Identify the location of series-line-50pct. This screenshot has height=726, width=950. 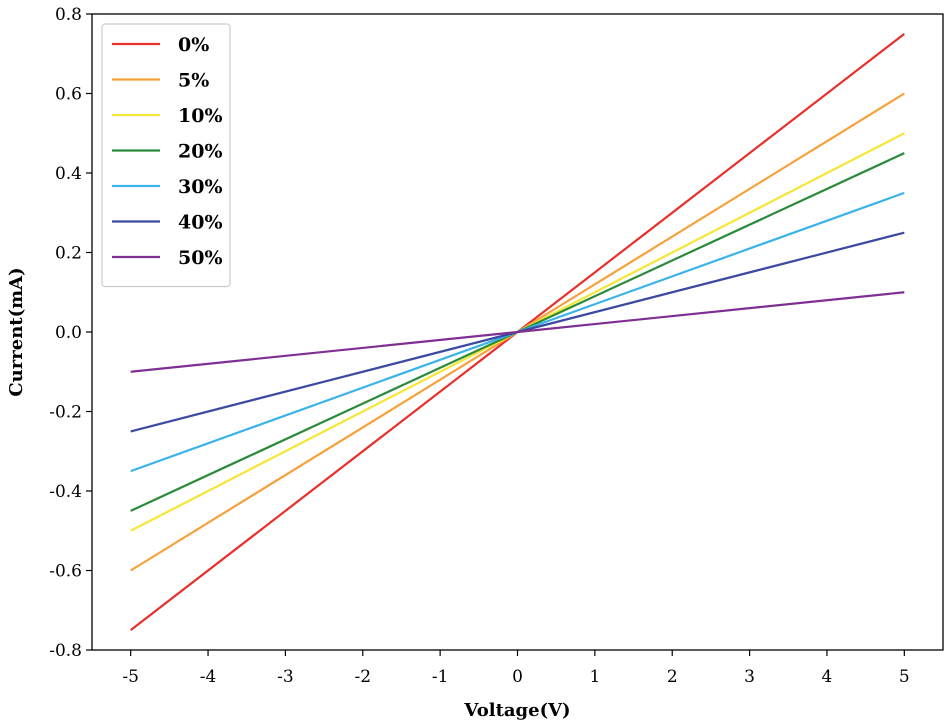
(517, 332).